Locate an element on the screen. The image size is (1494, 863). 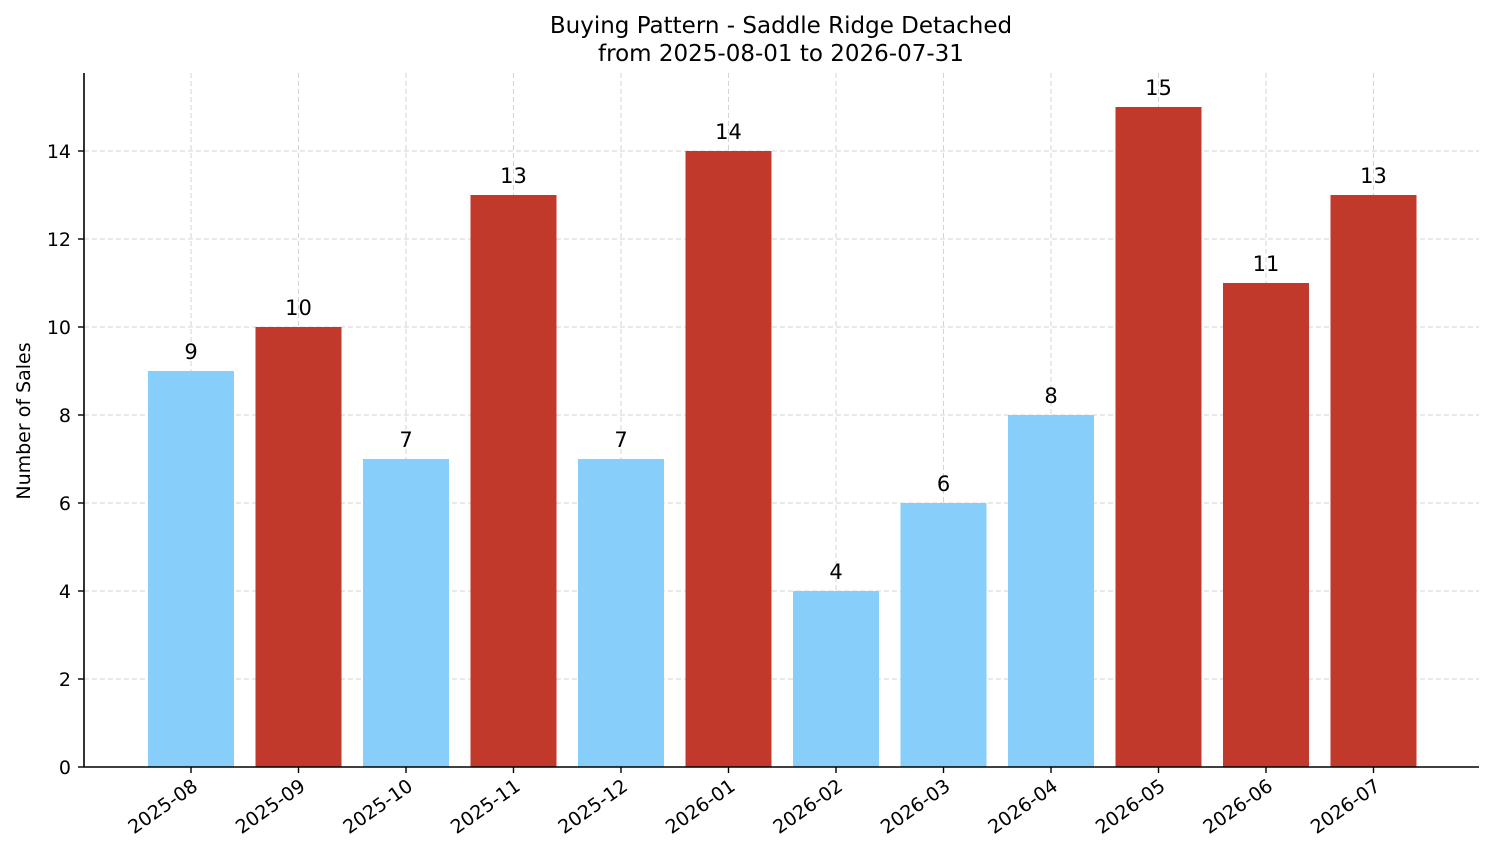
bar-value-label: 11 is located at coordinates (1266, 264).